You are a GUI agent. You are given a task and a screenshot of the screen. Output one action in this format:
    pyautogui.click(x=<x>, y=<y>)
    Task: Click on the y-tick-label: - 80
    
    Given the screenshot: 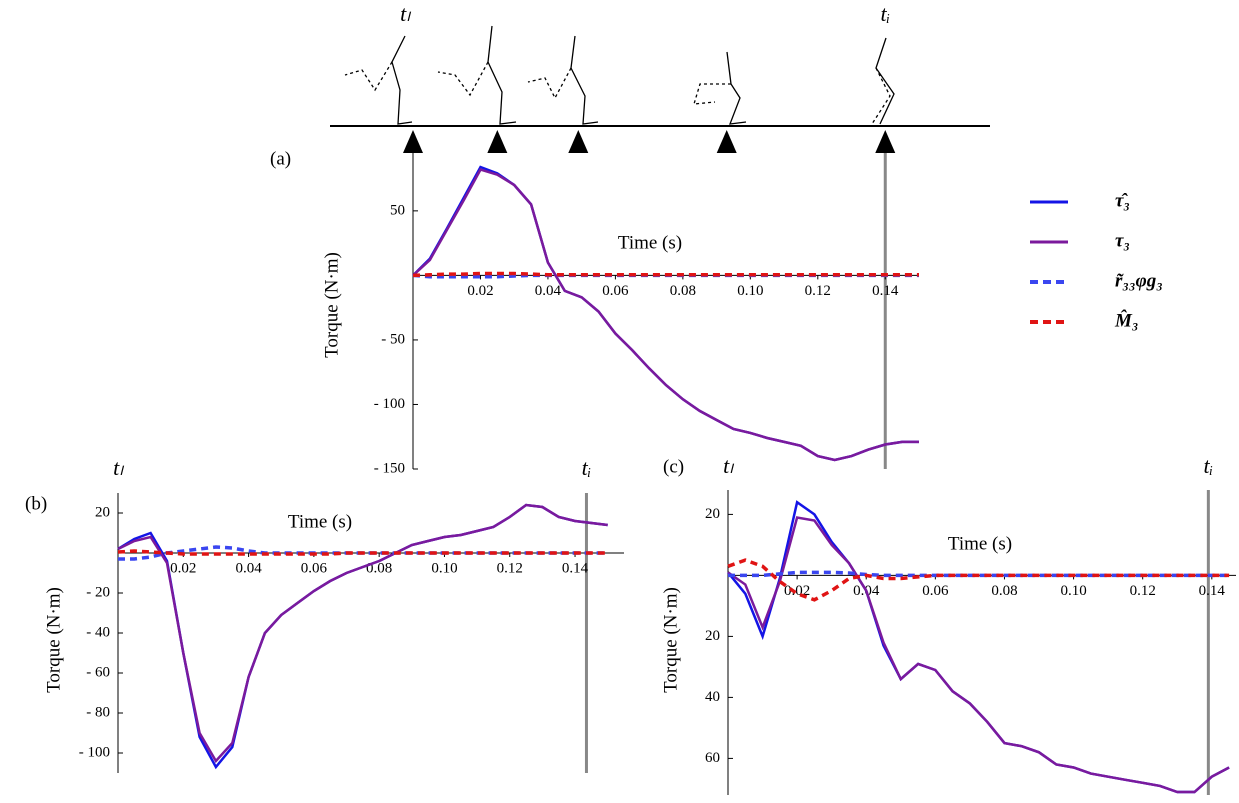 What is the action you would take?
    pyautogui.click(x=98, y=712)
    